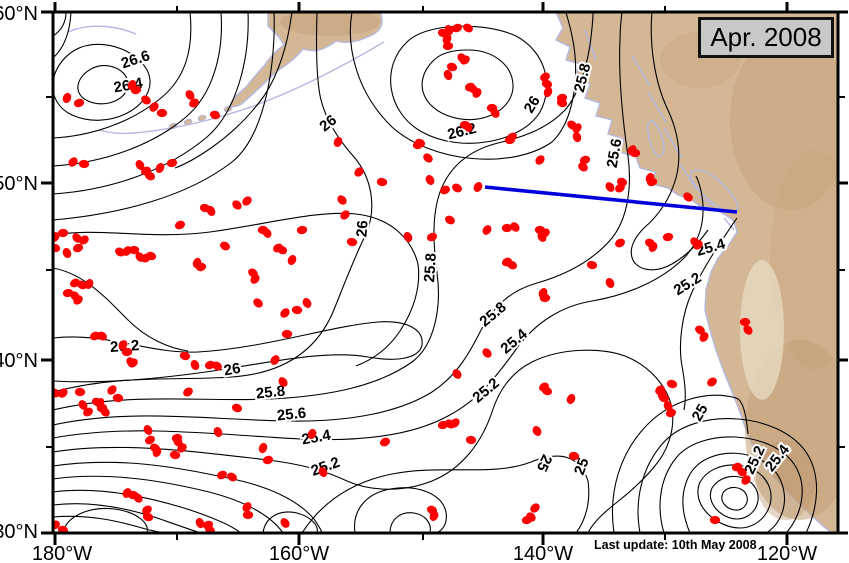  I want to click on date-label-box: Apr. 2008, so click(766, 37).